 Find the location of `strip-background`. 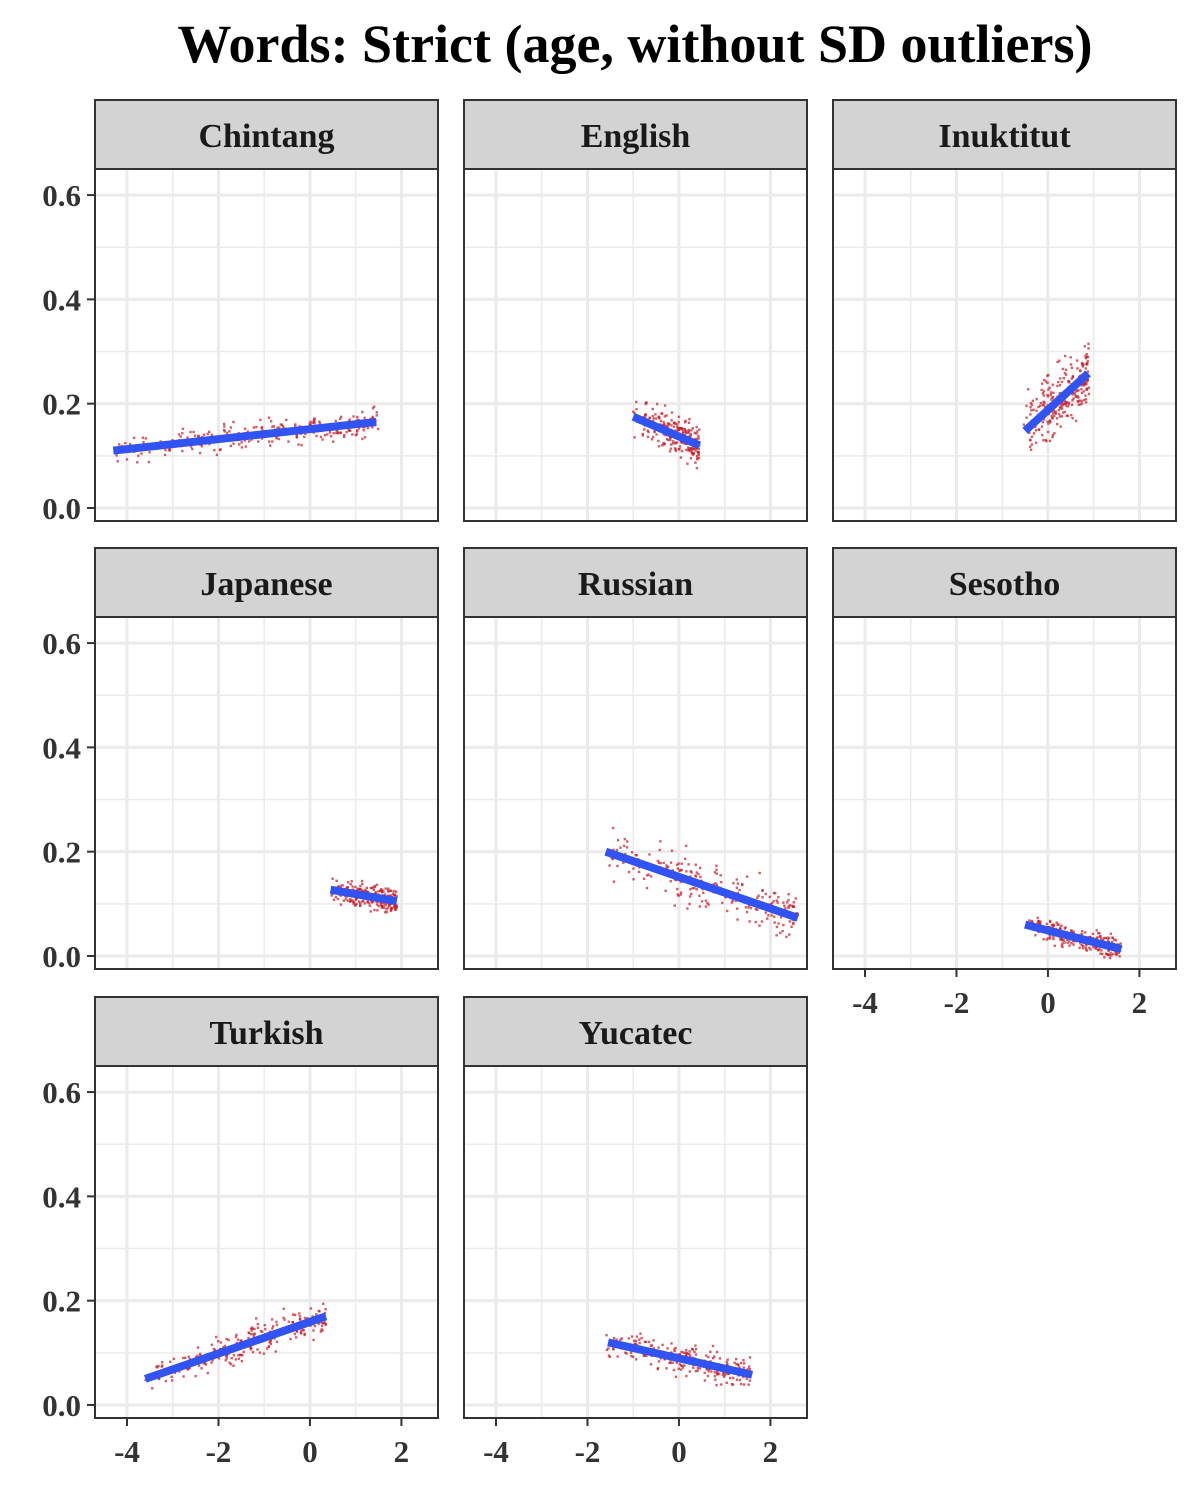

strip-background is located at coordinates (635, 582).